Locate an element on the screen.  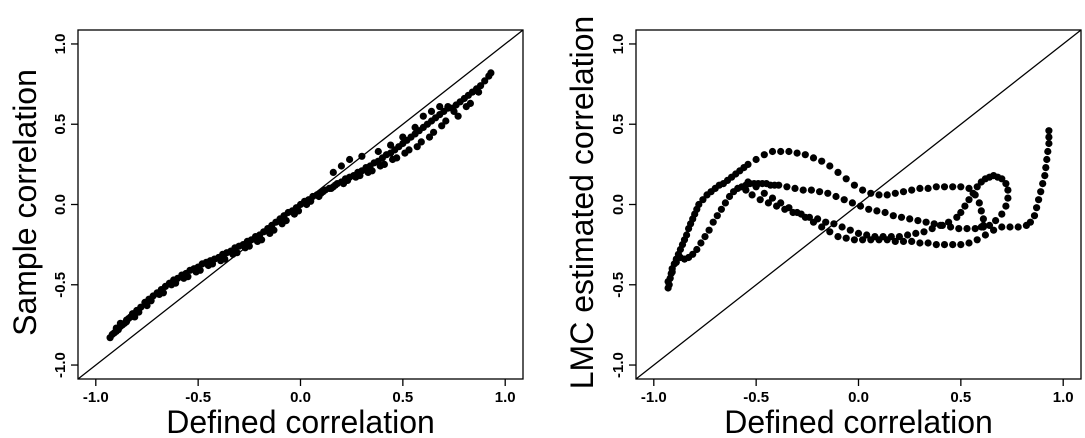
right-y-axis: -1.0 -0.5 0.0 0.5 1.0 is located at coordinates (623, 206).